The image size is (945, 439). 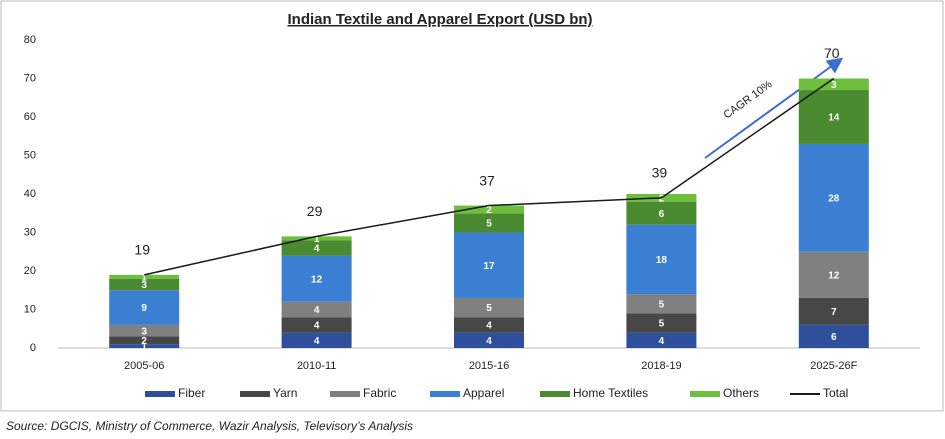 I want to click on cagr-arrow, so click(x=774, y=108).